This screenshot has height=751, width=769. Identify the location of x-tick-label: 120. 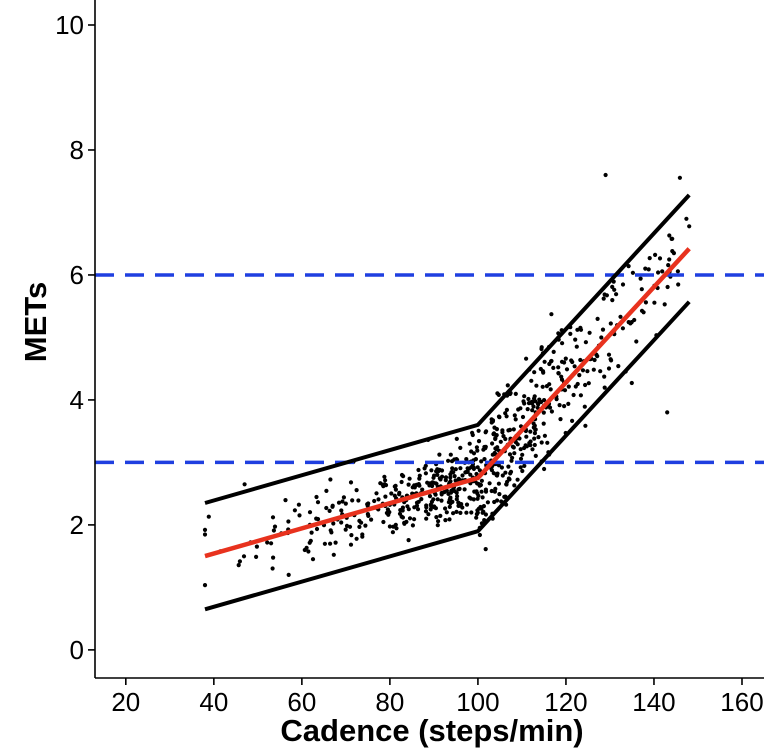
(565, 702).